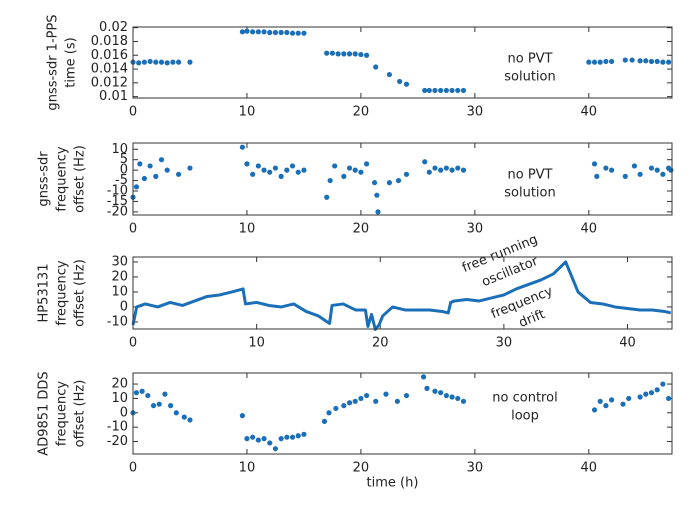  Describe the element at coordinates (80, 293) in the screenshot. I see `y-axis-label: offset (Hz)` at that location.